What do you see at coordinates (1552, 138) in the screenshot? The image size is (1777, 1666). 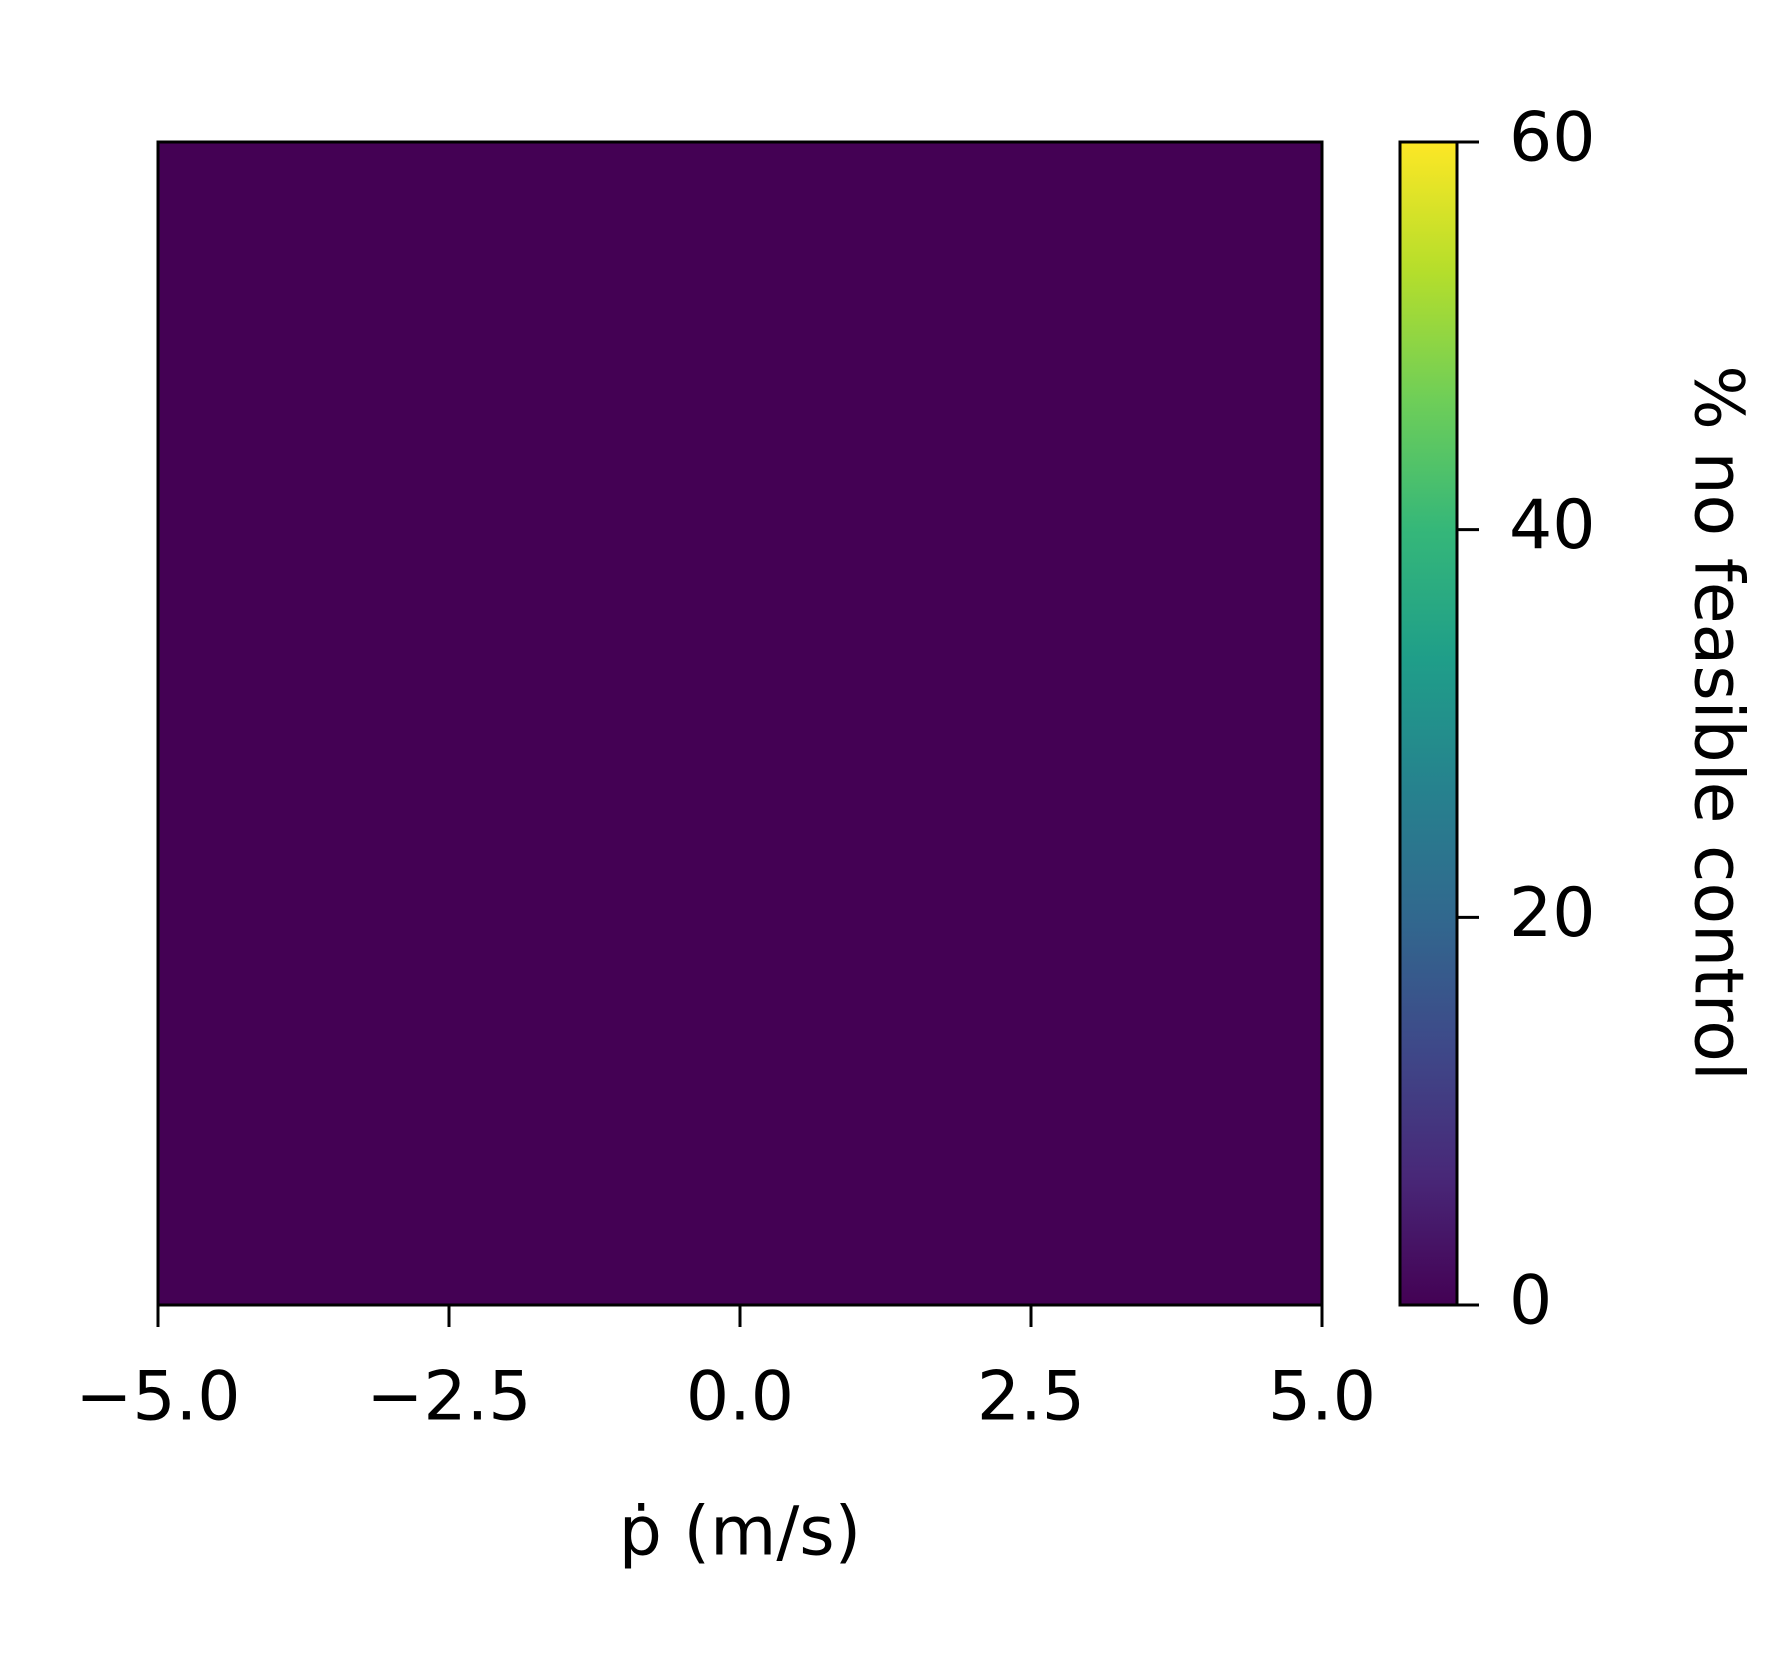 I see `colorbar-tick-label: 60` at bounding box center [1552, 138].